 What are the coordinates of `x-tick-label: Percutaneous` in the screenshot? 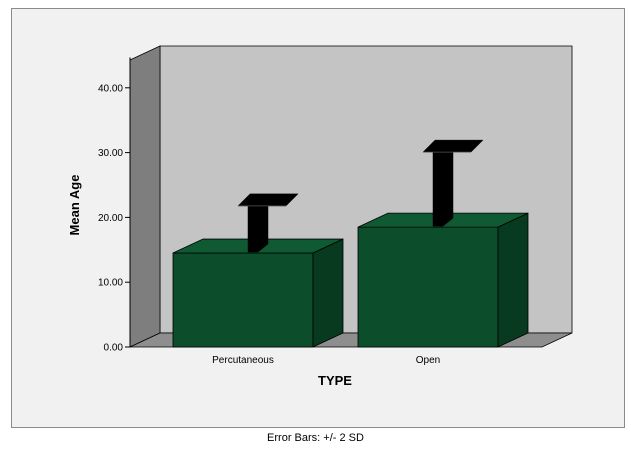 It's located at (243, 360).